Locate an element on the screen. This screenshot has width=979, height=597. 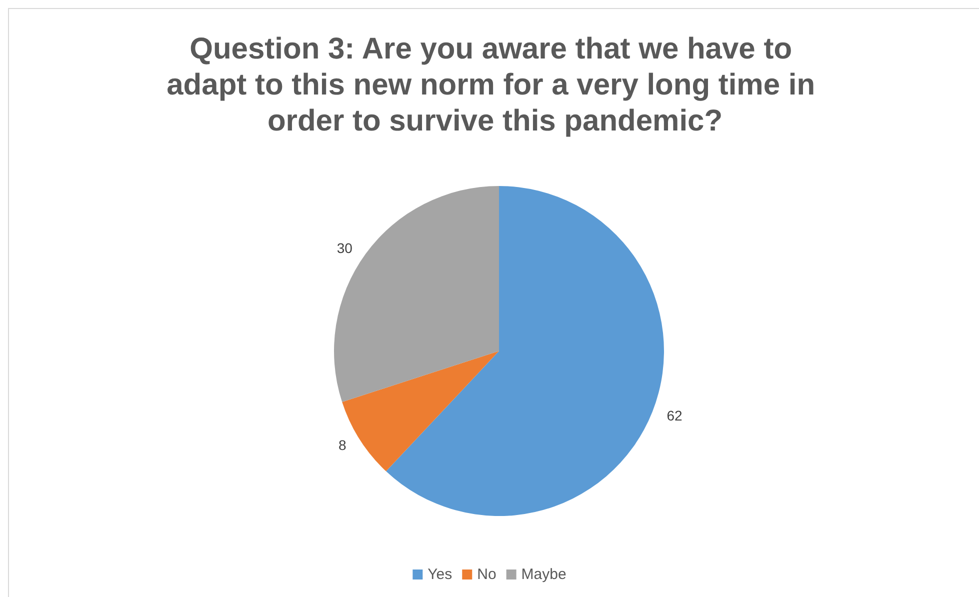
data-label: 62 is located at coordinates (674, 415).